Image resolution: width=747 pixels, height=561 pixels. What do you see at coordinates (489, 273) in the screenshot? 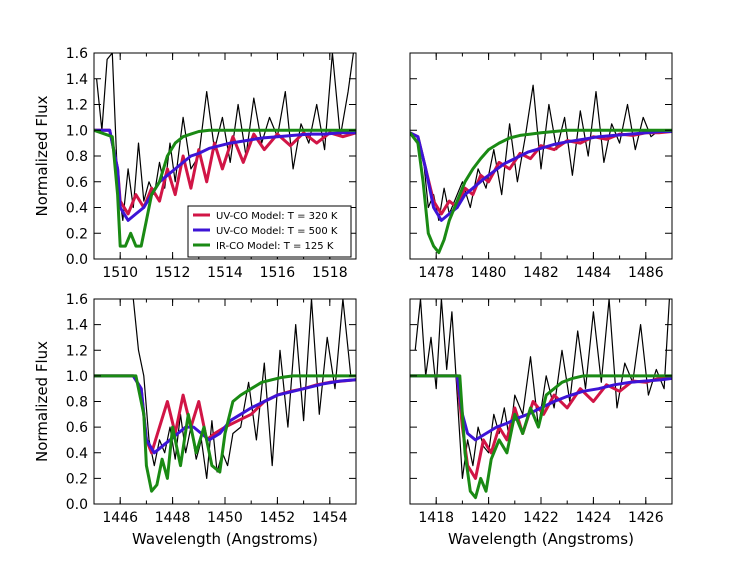
I see `x-tick-label: 1480` at bounding box center [489, 273].